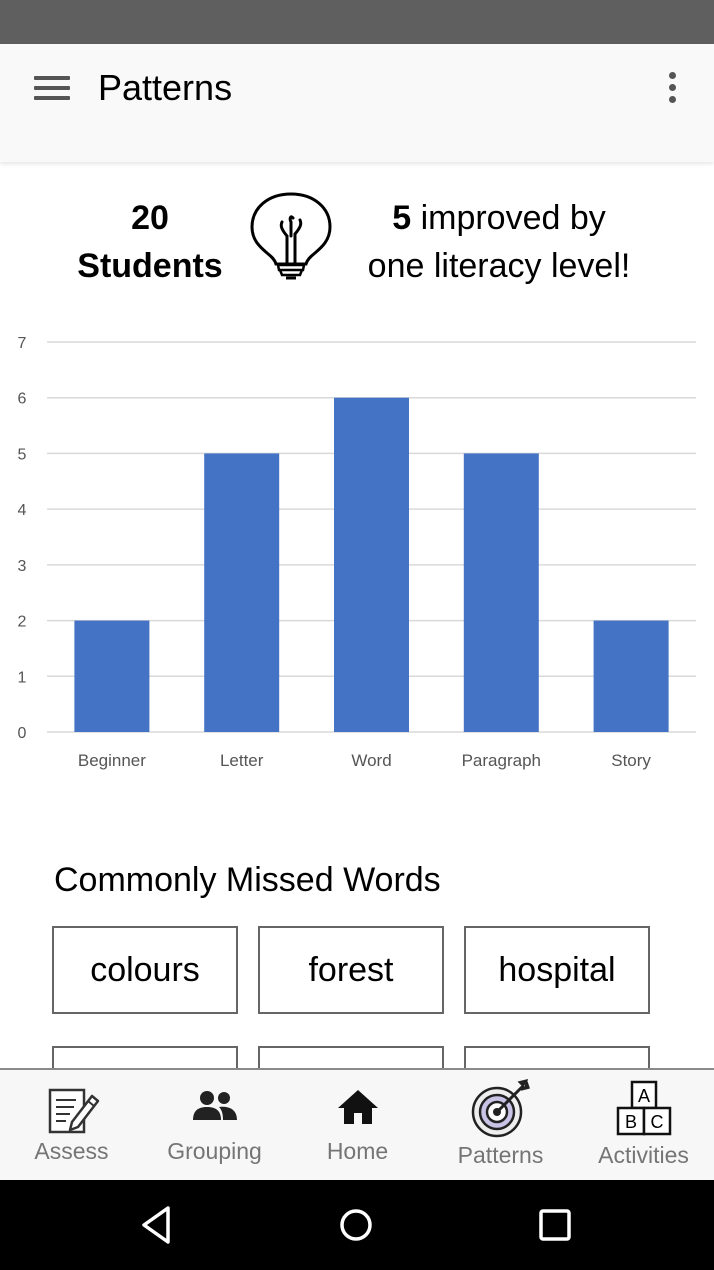  I want to click on improved-text-line1: improved by, so click(513, 218).